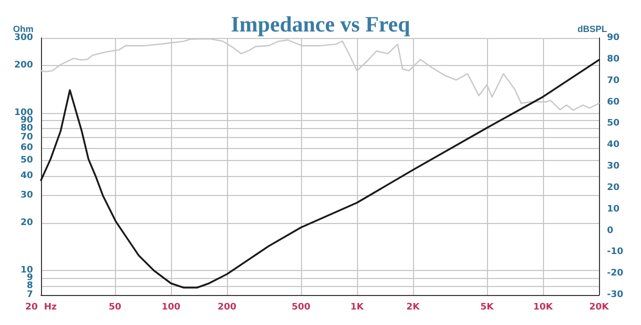 The width and height of the screenshot is (641, 325). What do you see at coordinates (615, 295) in the screenshot?
I see `y2-tick-label: -30` at bounding box center [615, 295].